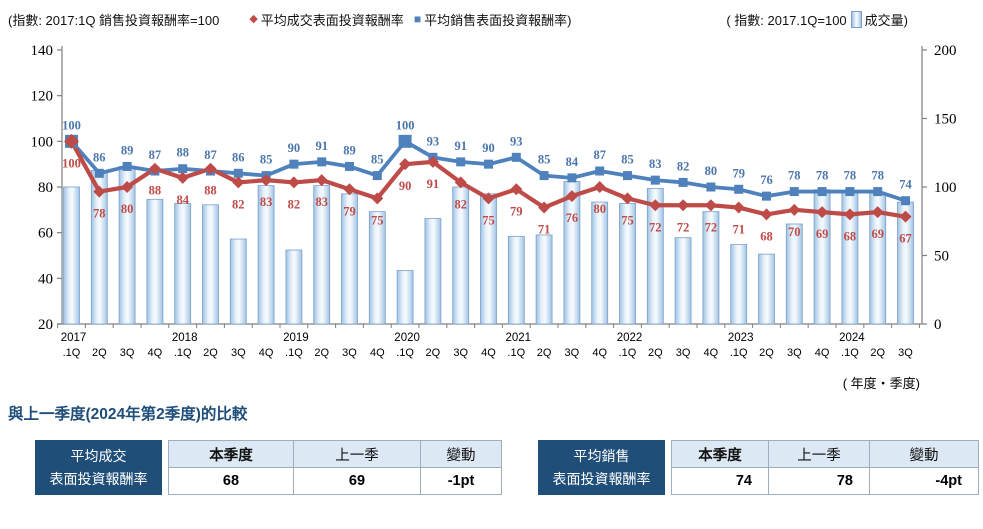 This screenshot has width=983, height=529. Describe the element at coordinates (45, 325) in the screenshot. I see `left-axis-tick: 20` at that location.